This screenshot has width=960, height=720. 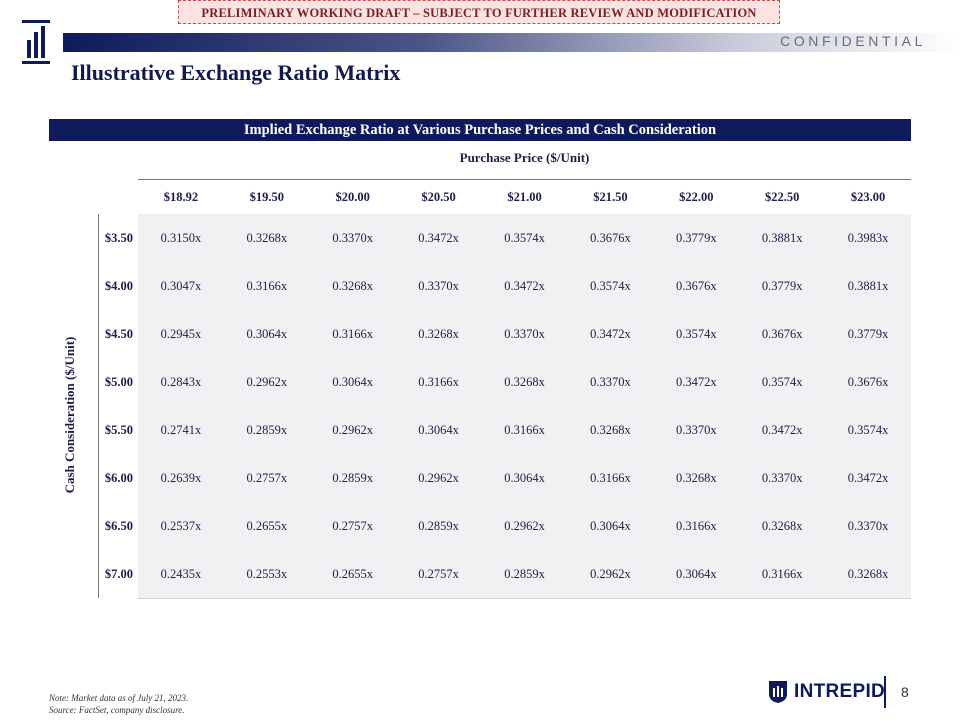 What do you see at coordinates (118, 574) in the screenshot?
I see `cash-consideration-value: $7.00` at bounding box center [118, 574].